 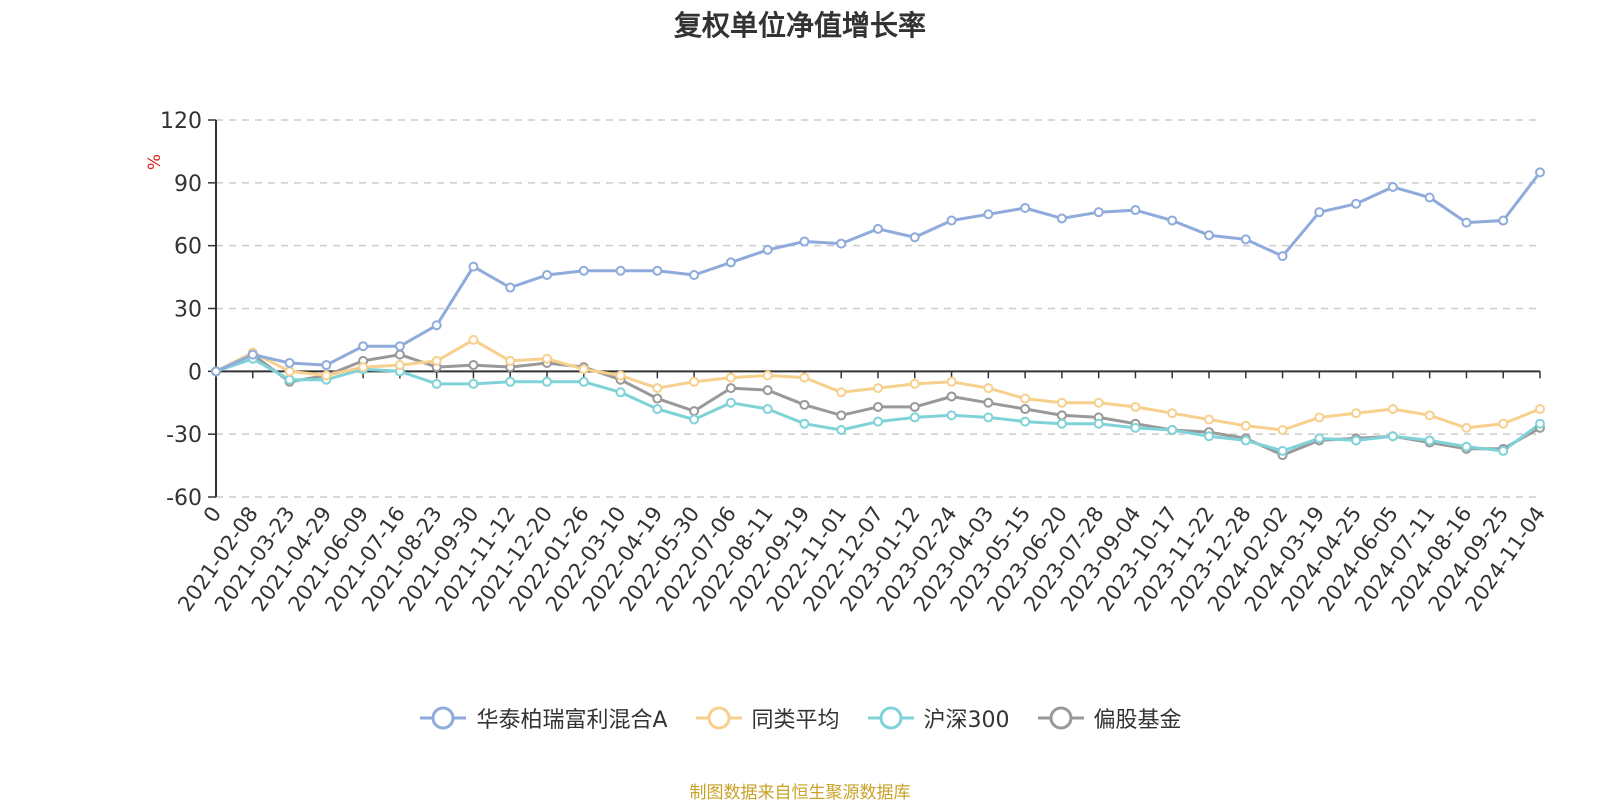 I want to click on legend-label: 同类平均, so click(x=795, y=720).